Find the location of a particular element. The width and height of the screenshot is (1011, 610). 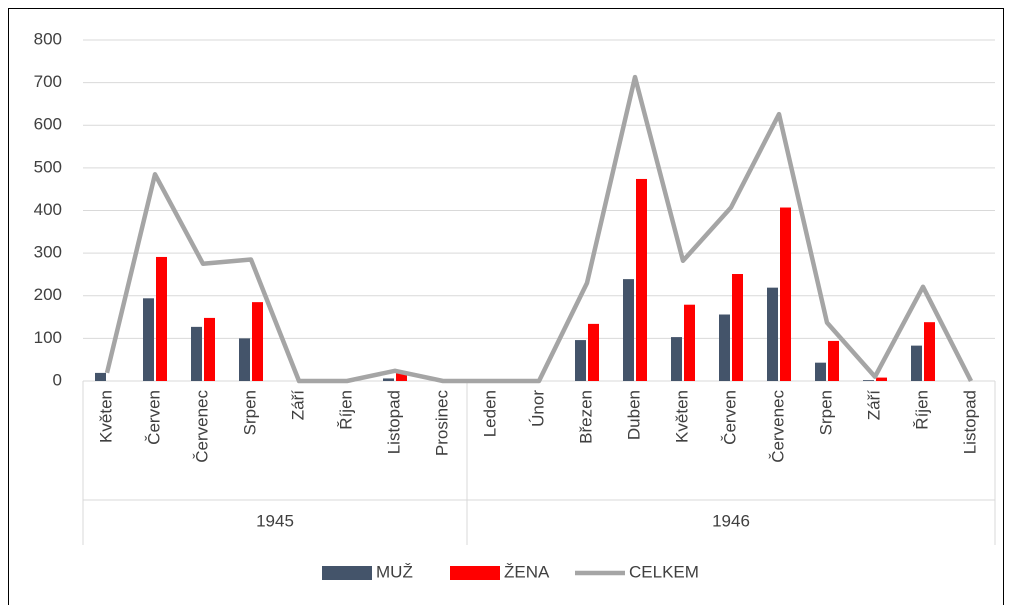

group-label: 1945 is located at coordinates (275, 520).